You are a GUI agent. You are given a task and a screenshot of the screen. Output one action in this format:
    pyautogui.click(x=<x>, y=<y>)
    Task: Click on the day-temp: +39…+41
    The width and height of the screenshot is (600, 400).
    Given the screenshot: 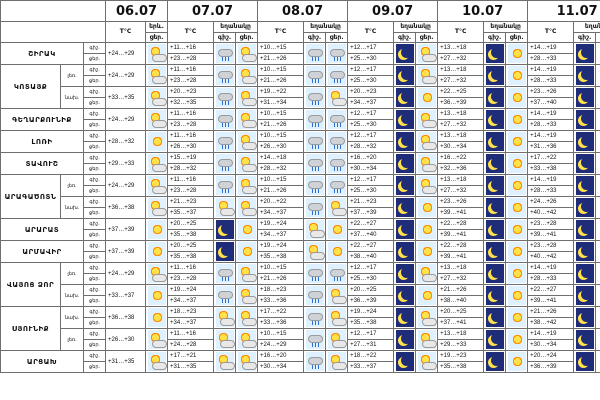 What is the action you would take?
    pyautogui.click(x=461, y=257)
    